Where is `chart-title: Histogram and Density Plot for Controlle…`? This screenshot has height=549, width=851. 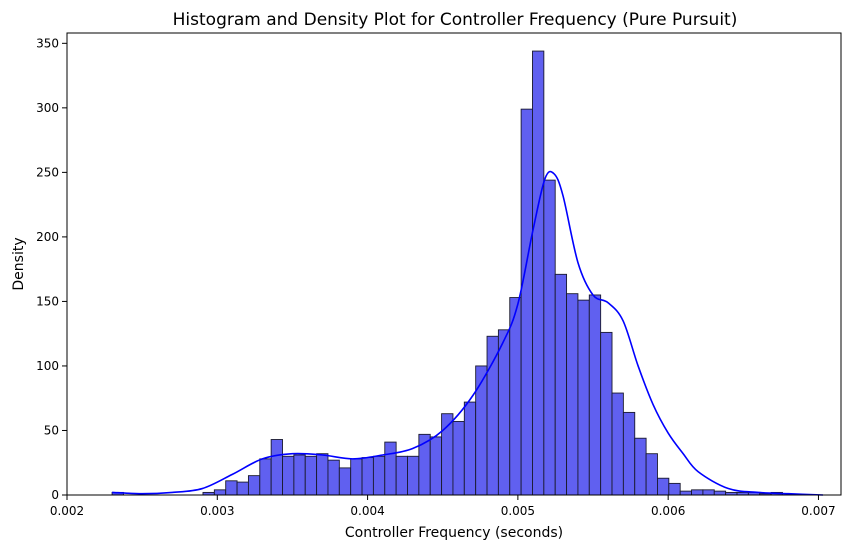 chart-title: Histogram and Density Plot for Controlle… is located at coordinates (455, 20).